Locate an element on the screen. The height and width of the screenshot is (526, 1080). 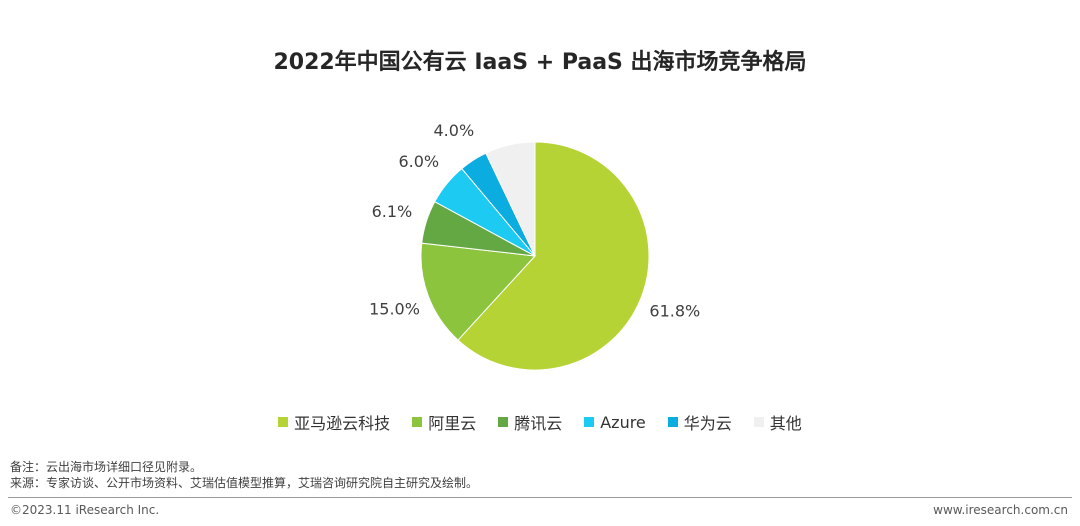
legend-label: 阿里云 is located at coordinates (452, 423).